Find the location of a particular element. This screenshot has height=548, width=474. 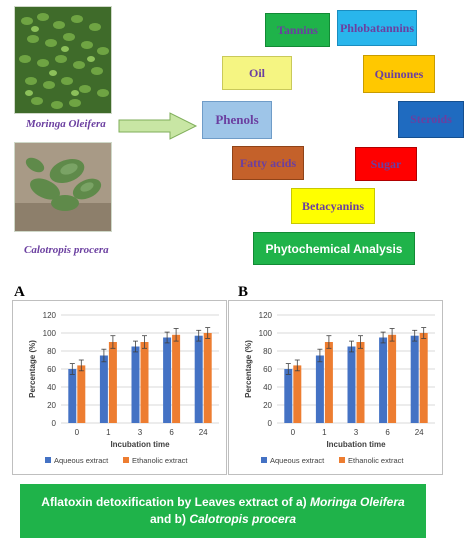

moringa-label: Moringa Oleifera is located at coordinates (66, 124).